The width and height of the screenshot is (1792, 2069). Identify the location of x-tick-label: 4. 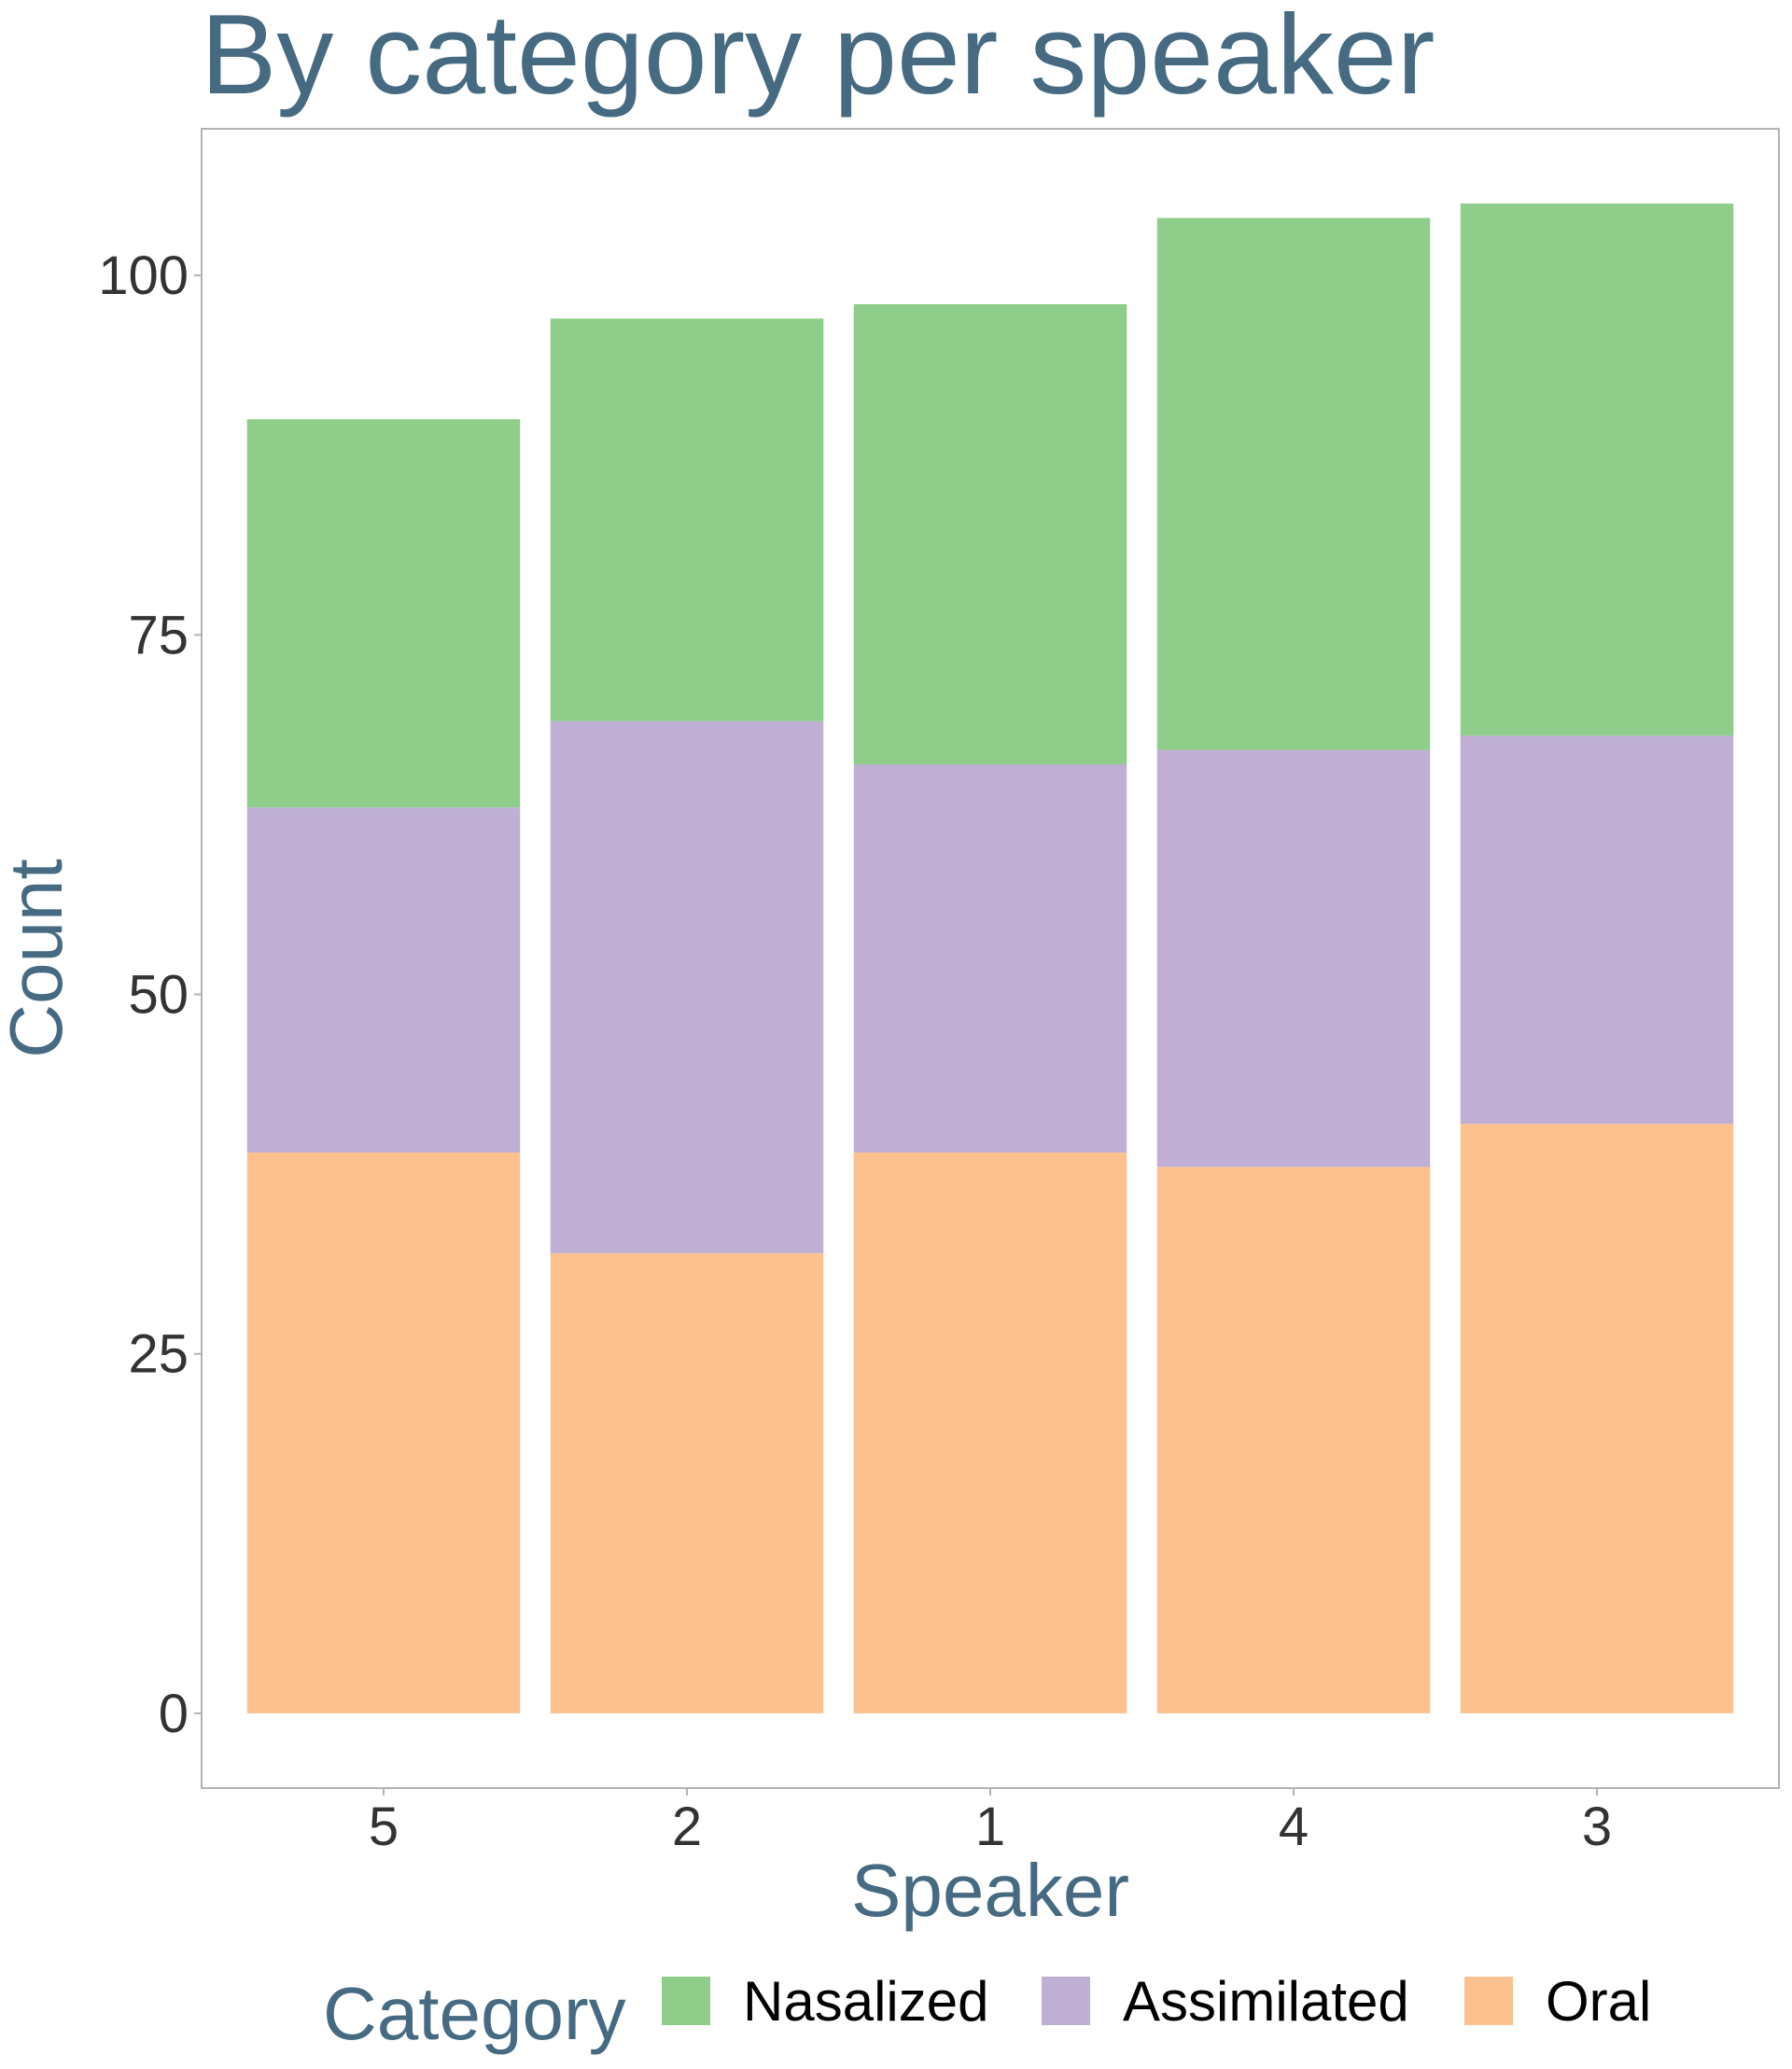
(1294, 1826).